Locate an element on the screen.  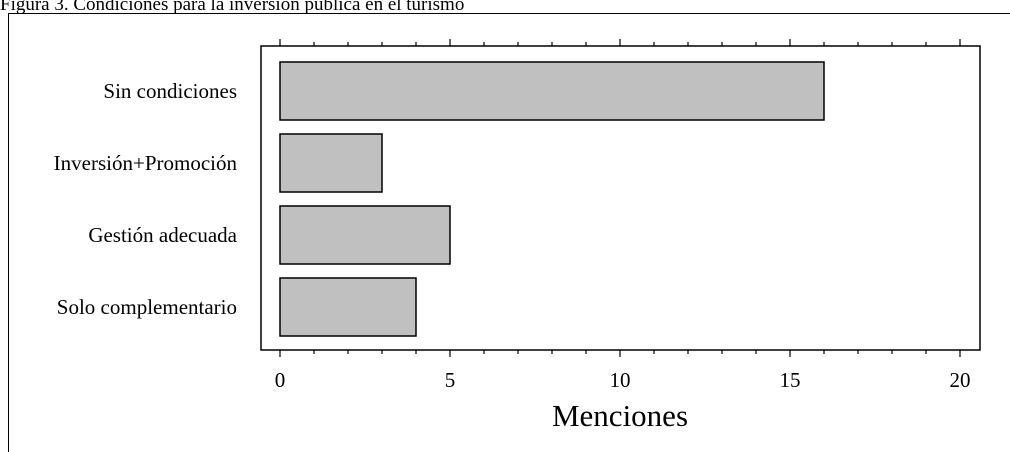
category-label: Sin condiciones is located at coordinates (170, 91).